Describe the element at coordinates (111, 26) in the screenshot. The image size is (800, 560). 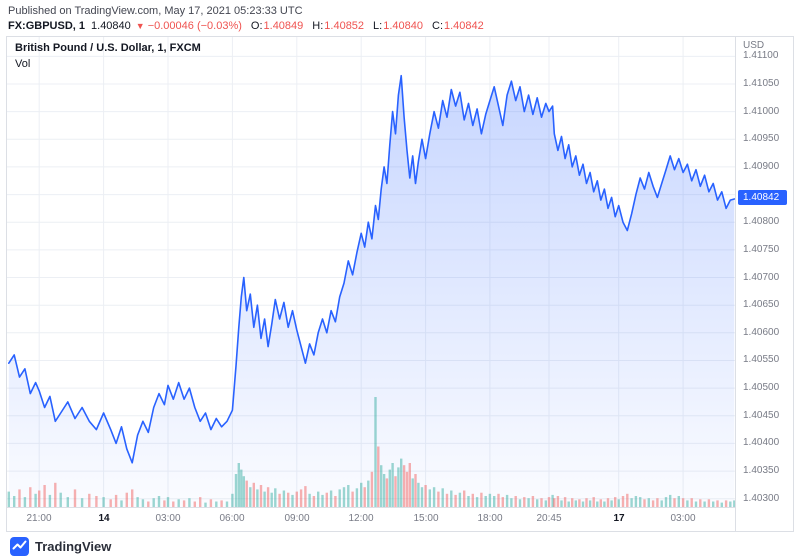
I see `last-price: 1.40840` at that location.